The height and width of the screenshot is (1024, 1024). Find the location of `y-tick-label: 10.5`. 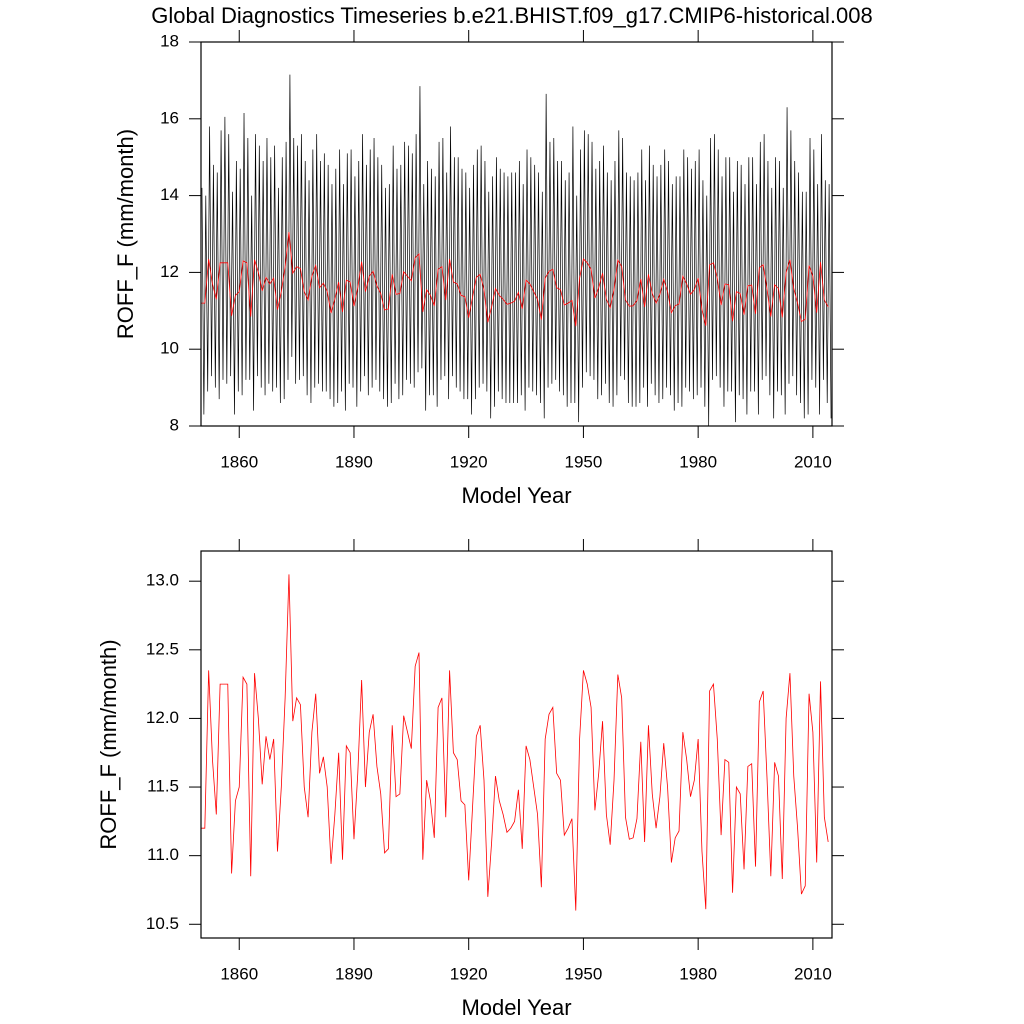

y-tick-label: 10.5 is located at coordinates (162, 923).